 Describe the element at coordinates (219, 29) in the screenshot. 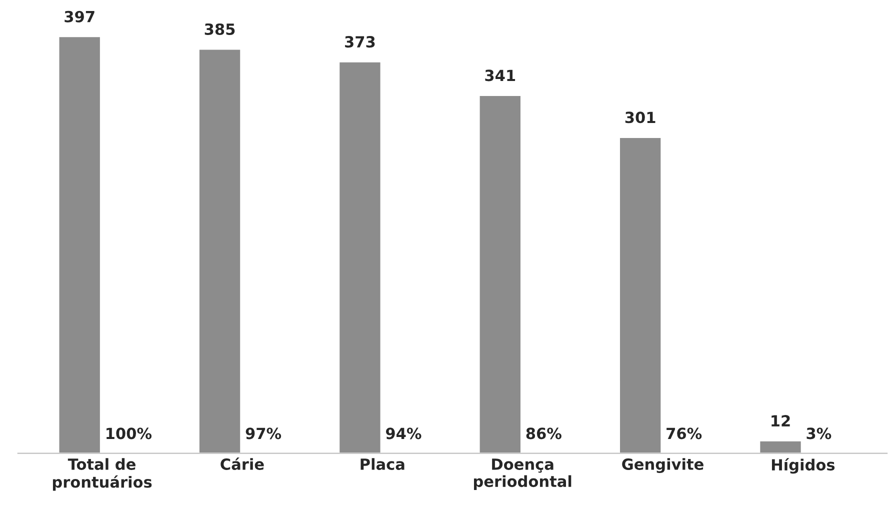

I see `data-label: 385` at that location.